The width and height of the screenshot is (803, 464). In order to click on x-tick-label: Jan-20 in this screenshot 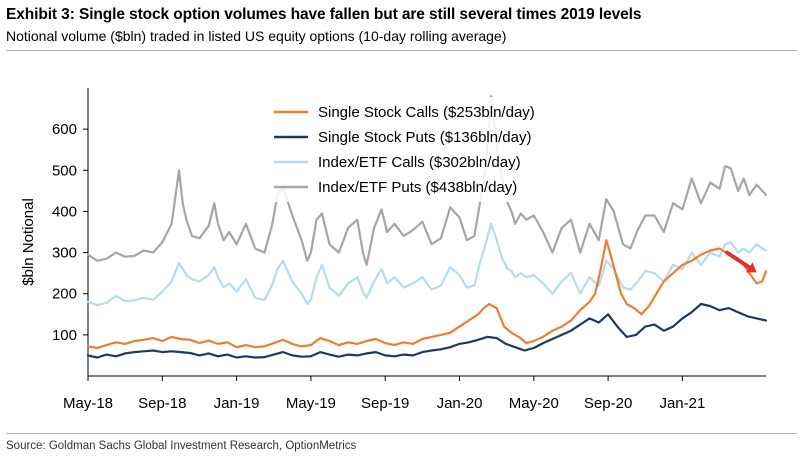, I will do `click(460, 403)`.